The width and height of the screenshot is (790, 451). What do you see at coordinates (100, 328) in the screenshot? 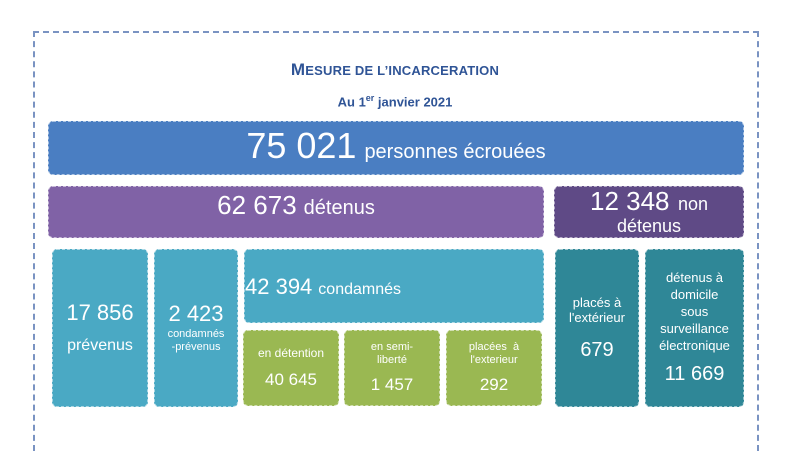
I see `prevenus-box: 17 856 prévenus` at bounding box center [100, 328].